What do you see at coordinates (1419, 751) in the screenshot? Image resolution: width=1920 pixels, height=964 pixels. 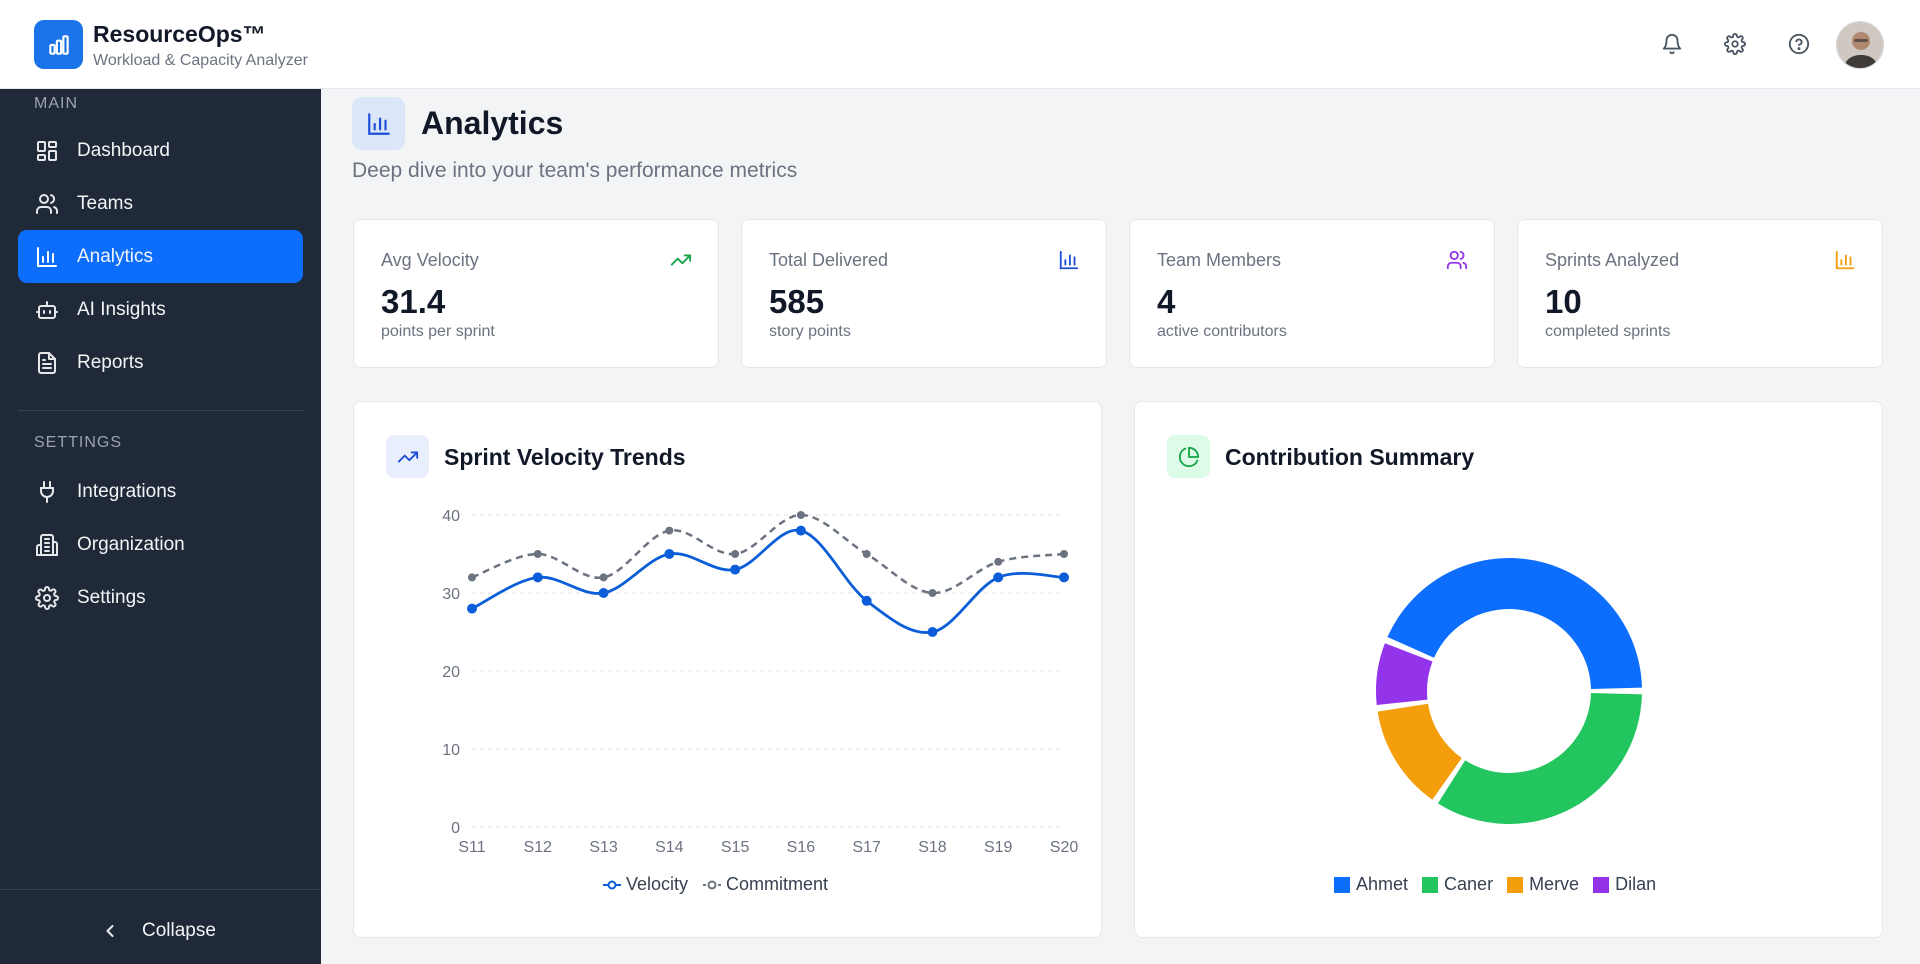 I see `donut-slice-merve` at bounding box center [1419, 751].